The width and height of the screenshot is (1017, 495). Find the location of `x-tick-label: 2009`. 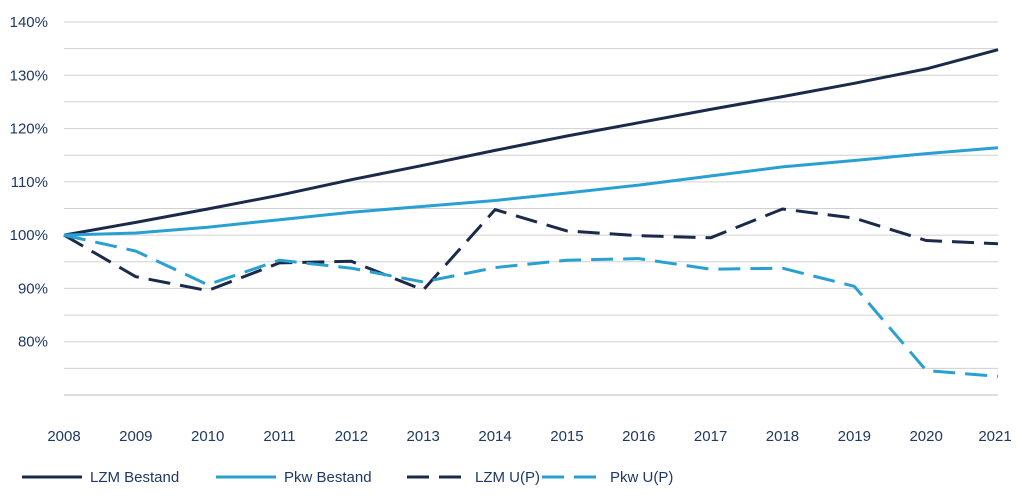

x-tick-label: 2009 is located at coordinates (135, 436).